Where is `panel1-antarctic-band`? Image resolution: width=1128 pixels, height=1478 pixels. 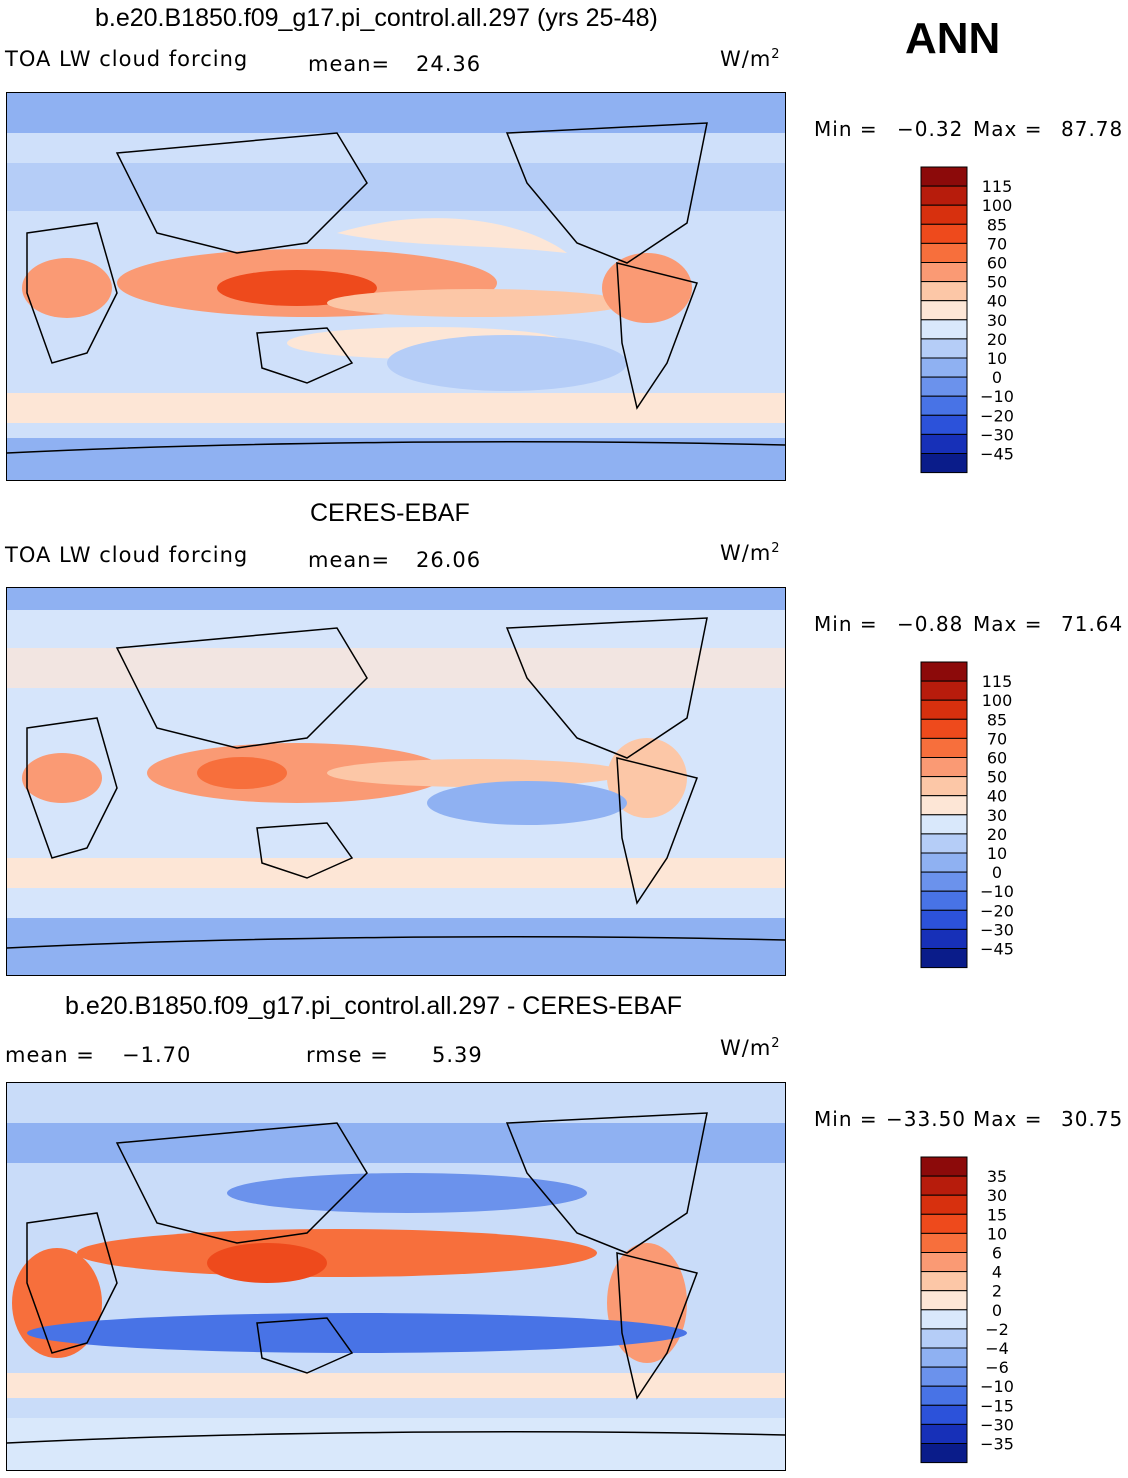
panel1-antarctic-band is located at coordinates (396, 459).